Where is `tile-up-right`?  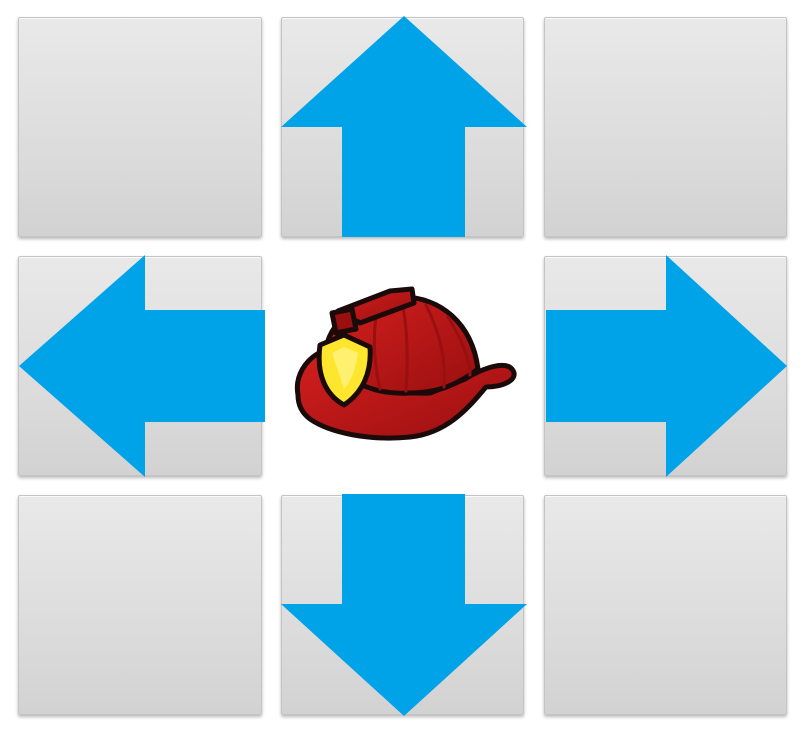 tile-up-right is located at coordinates (665, 127).